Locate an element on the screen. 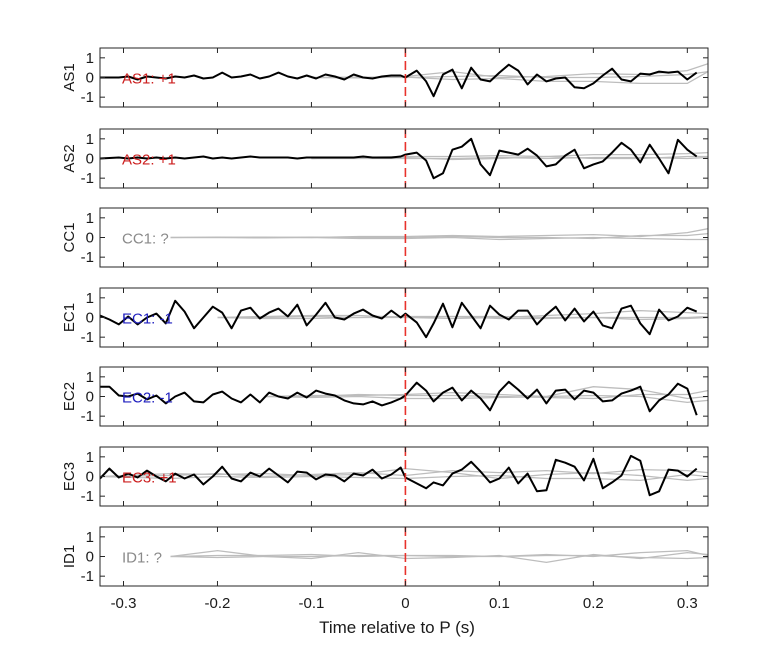 The image size is (782, 657). station-label: EC2 is located at coordinates (69, 396).